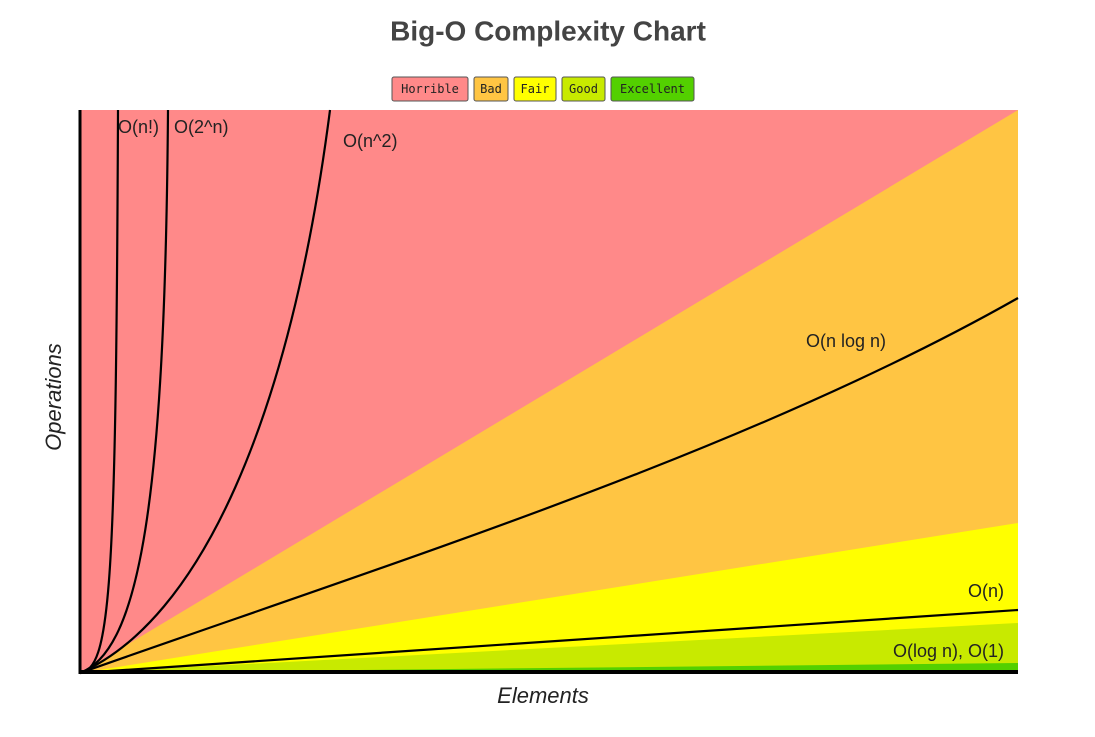 This screenshot has width=1095, height=737. I want to click on legend: Horrible Bad Fair Good Excellent, so click(543, 89).